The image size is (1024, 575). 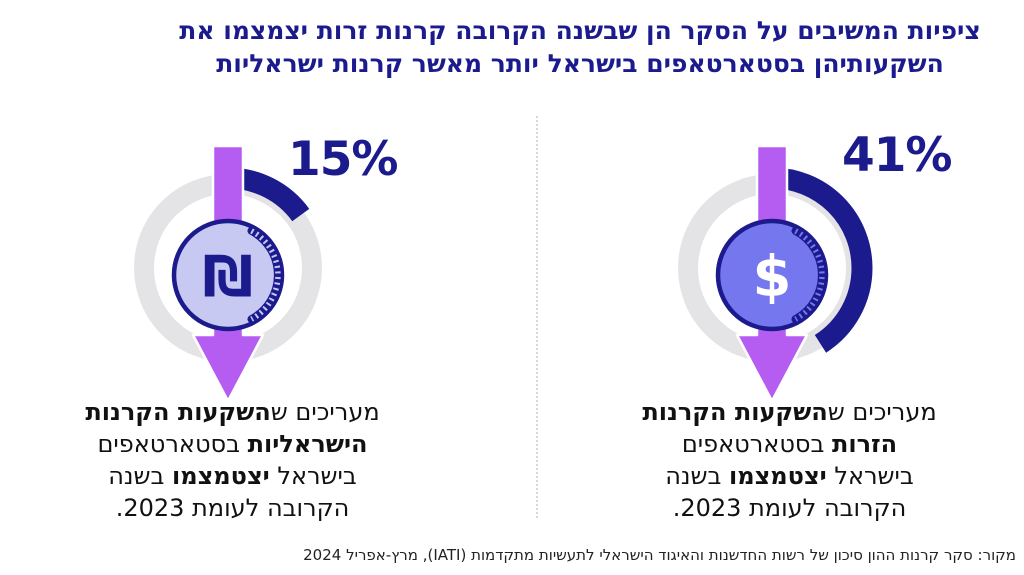 What do you see at coordinates (343, 159) in the screenshot?
I see `israeli-funds-percent: 15%` at bounding box center [343, 159].